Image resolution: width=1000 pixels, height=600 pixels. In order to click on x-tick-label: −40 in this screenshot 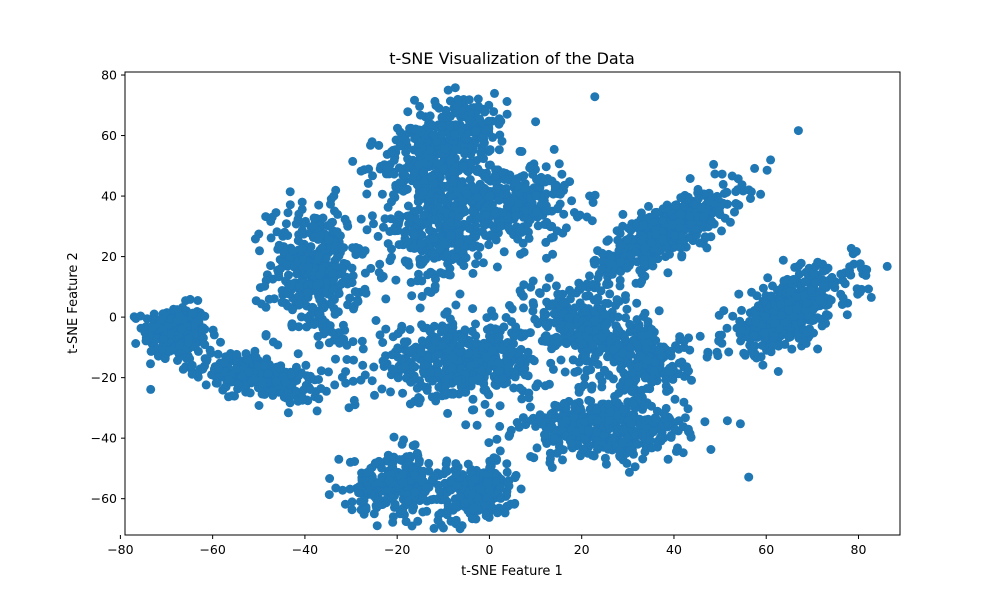, I will do `click(305, 549)`.